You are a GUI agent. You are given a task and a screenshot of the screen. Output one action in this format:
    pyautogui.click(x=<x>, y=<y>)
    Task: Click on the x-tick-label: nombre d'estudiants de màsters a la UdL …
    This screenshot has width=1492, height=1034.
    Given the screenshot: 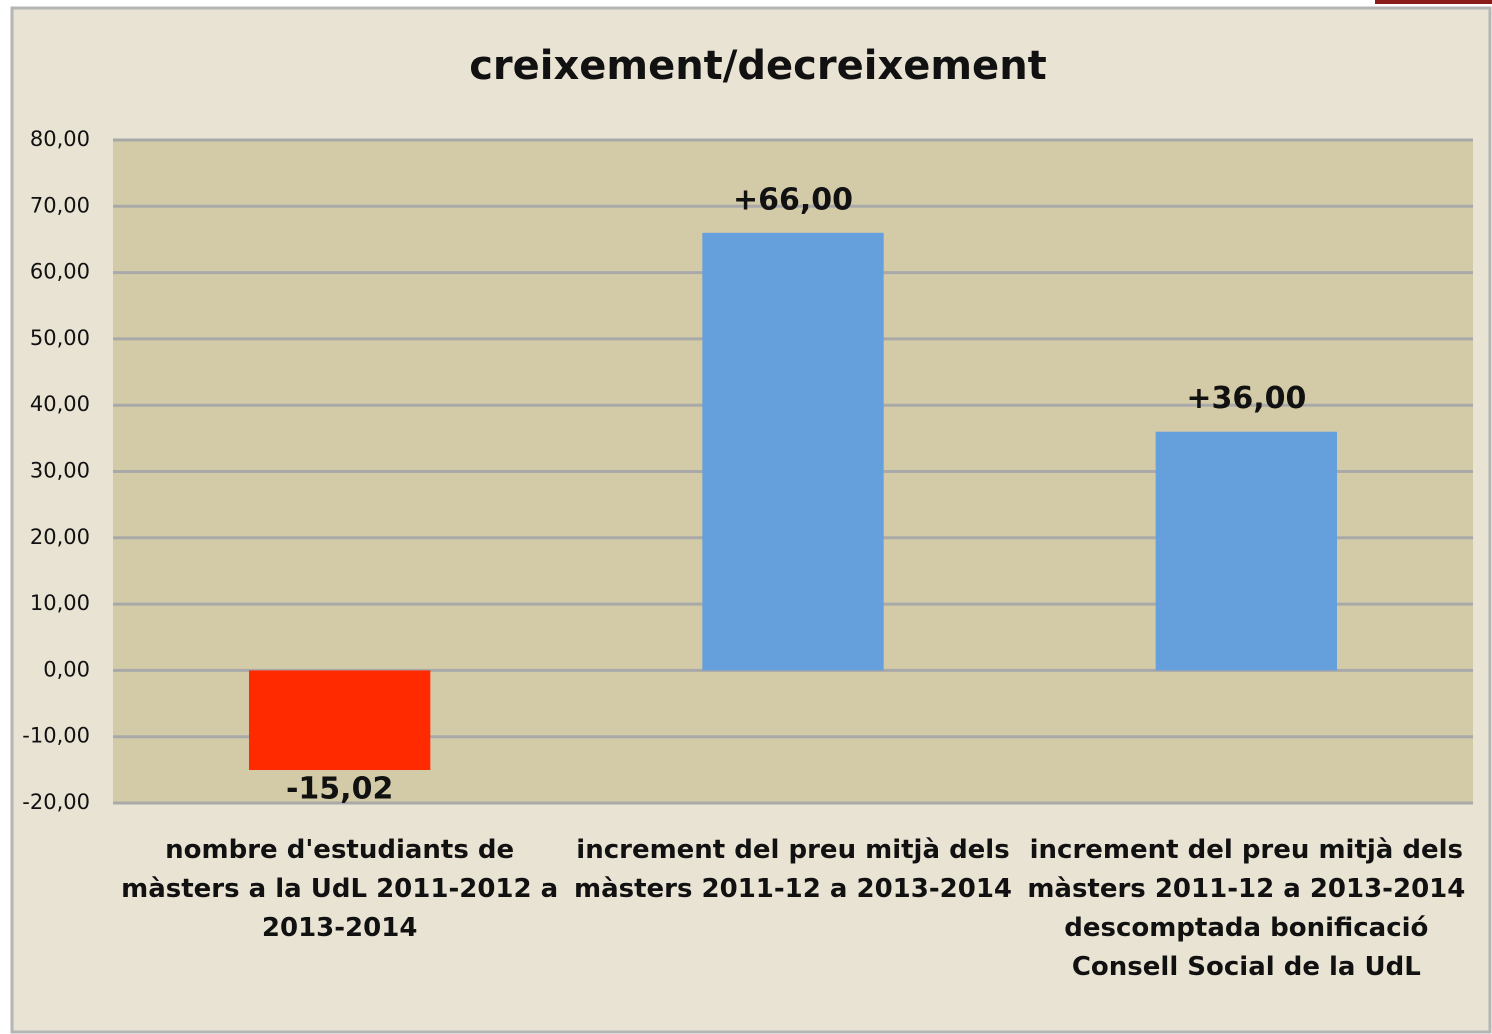 What is the action you would take?
    pyautogui.click(x=340, y=889)
    